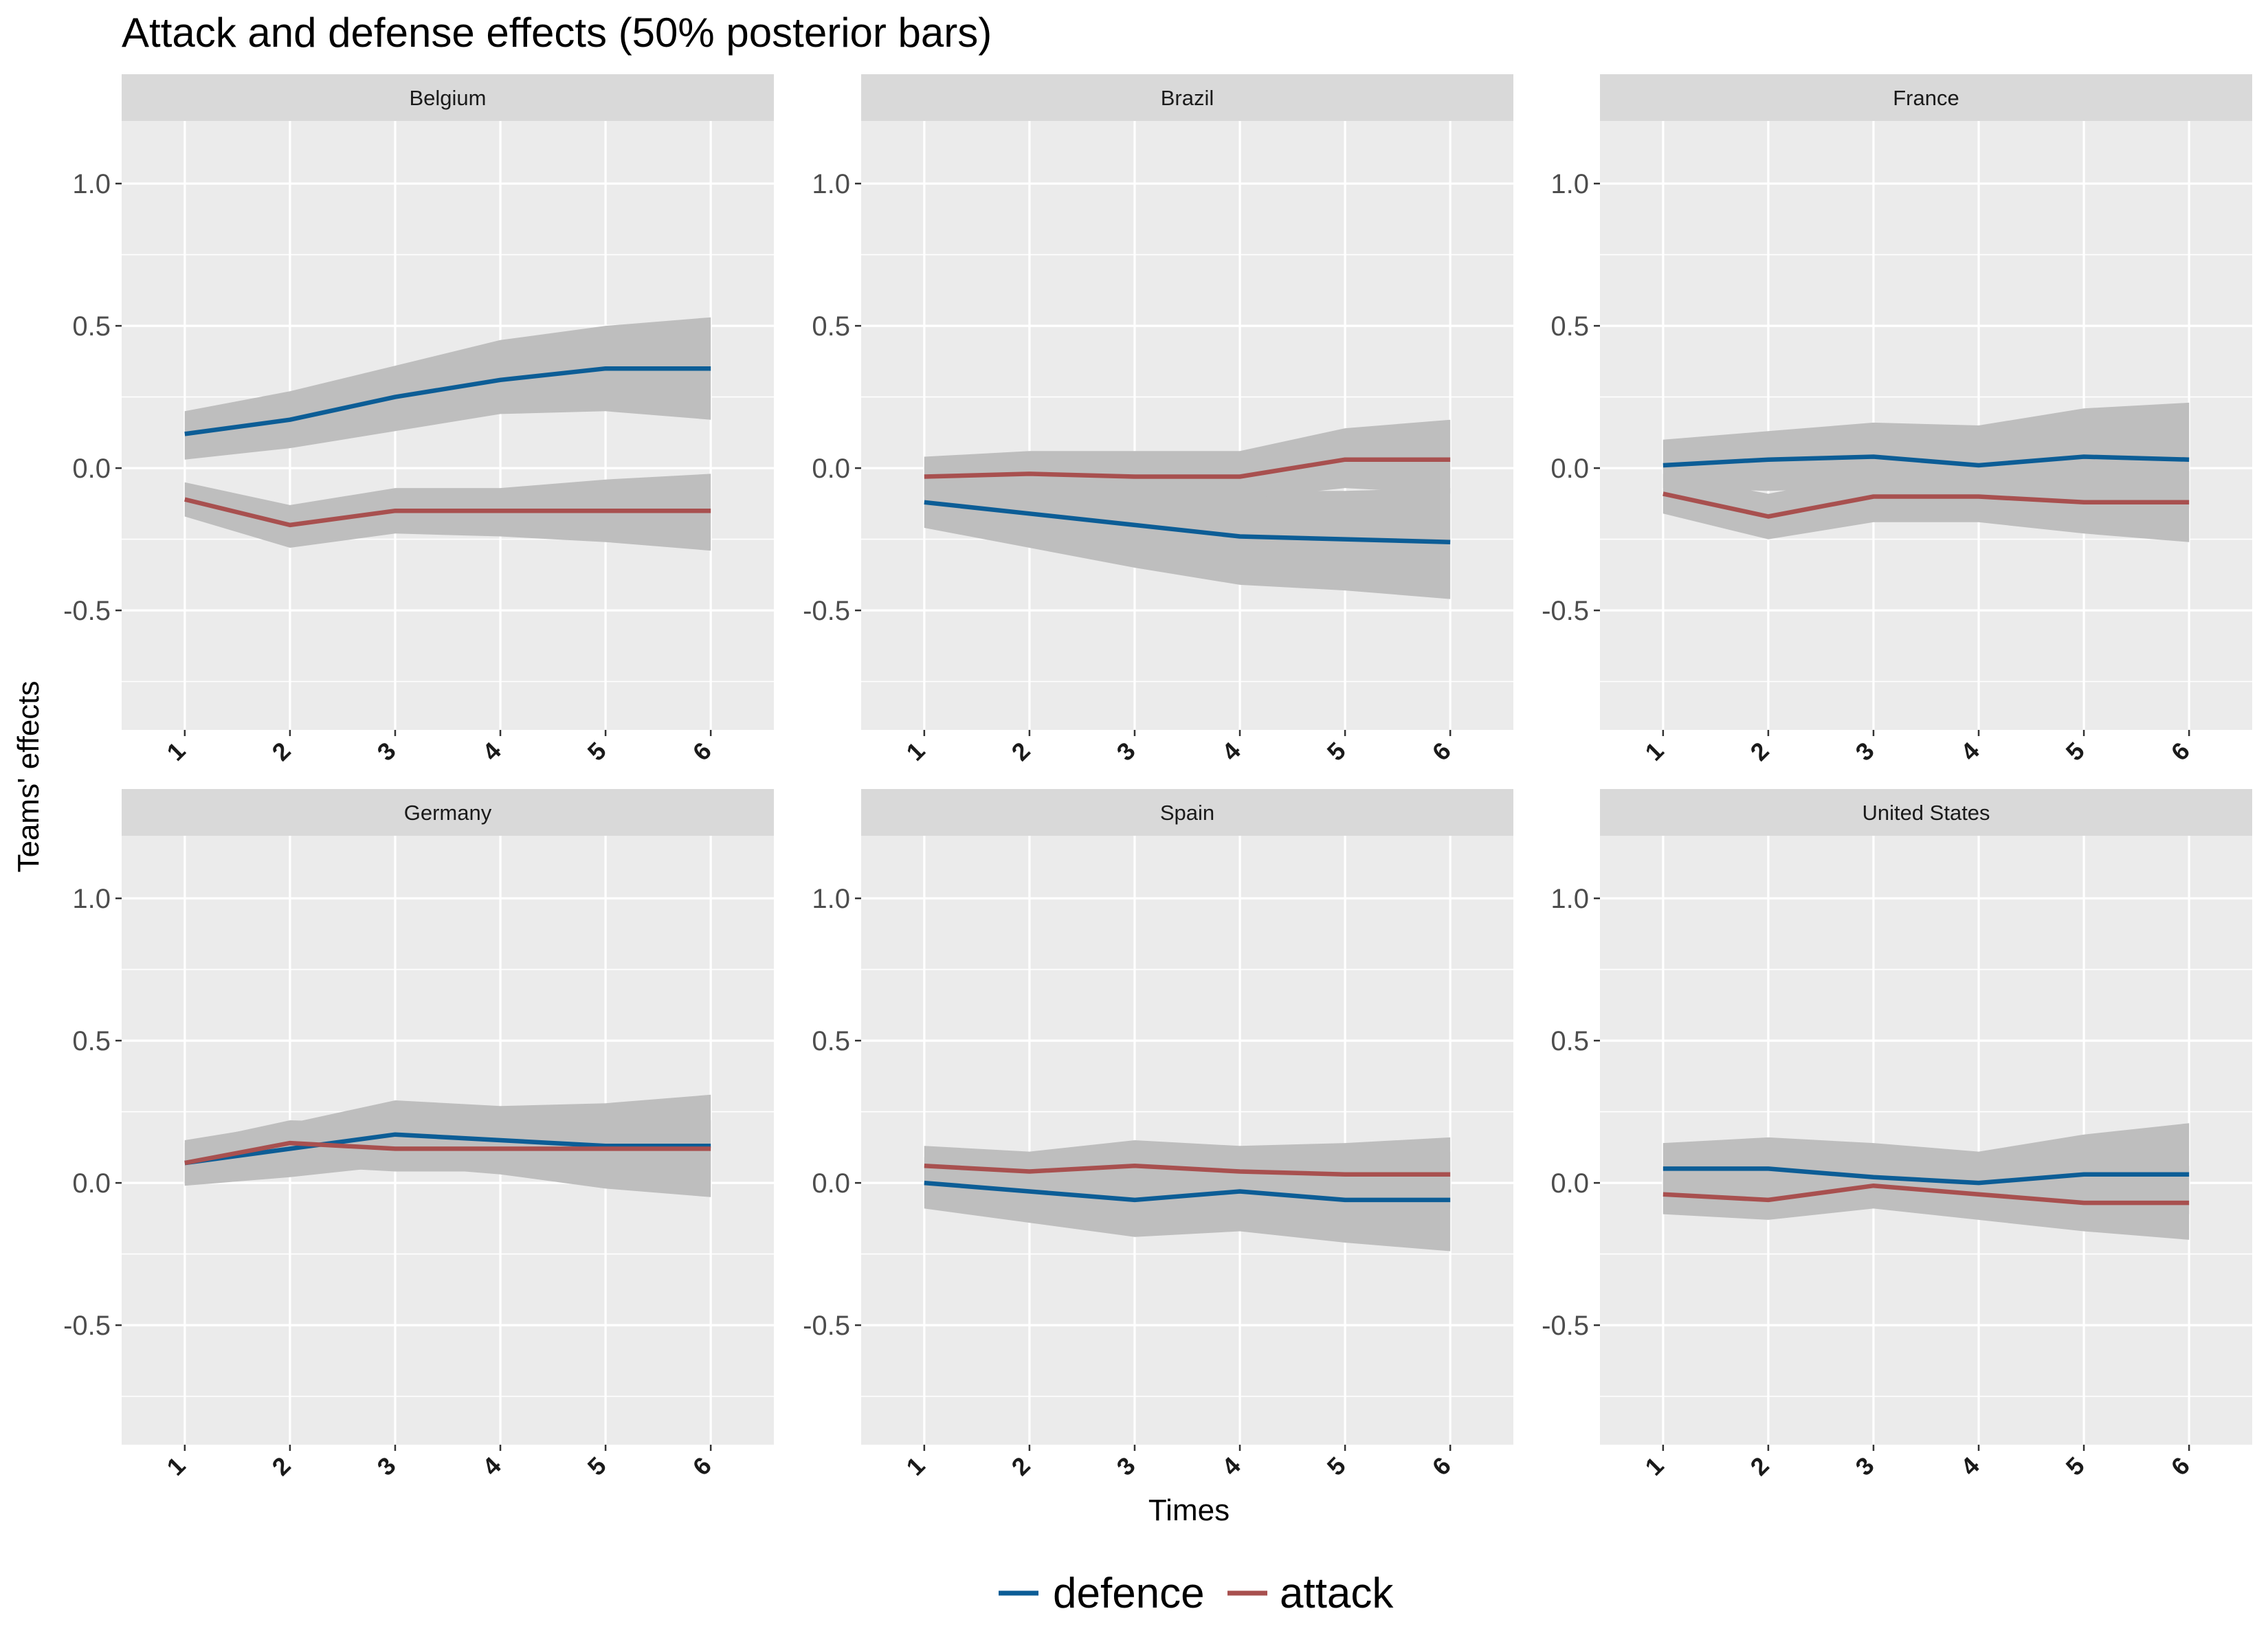 Image resolution: width=2268 pixels, height=1644 pixels. I want to click on legend: defence attack, so click(1196, 1593).